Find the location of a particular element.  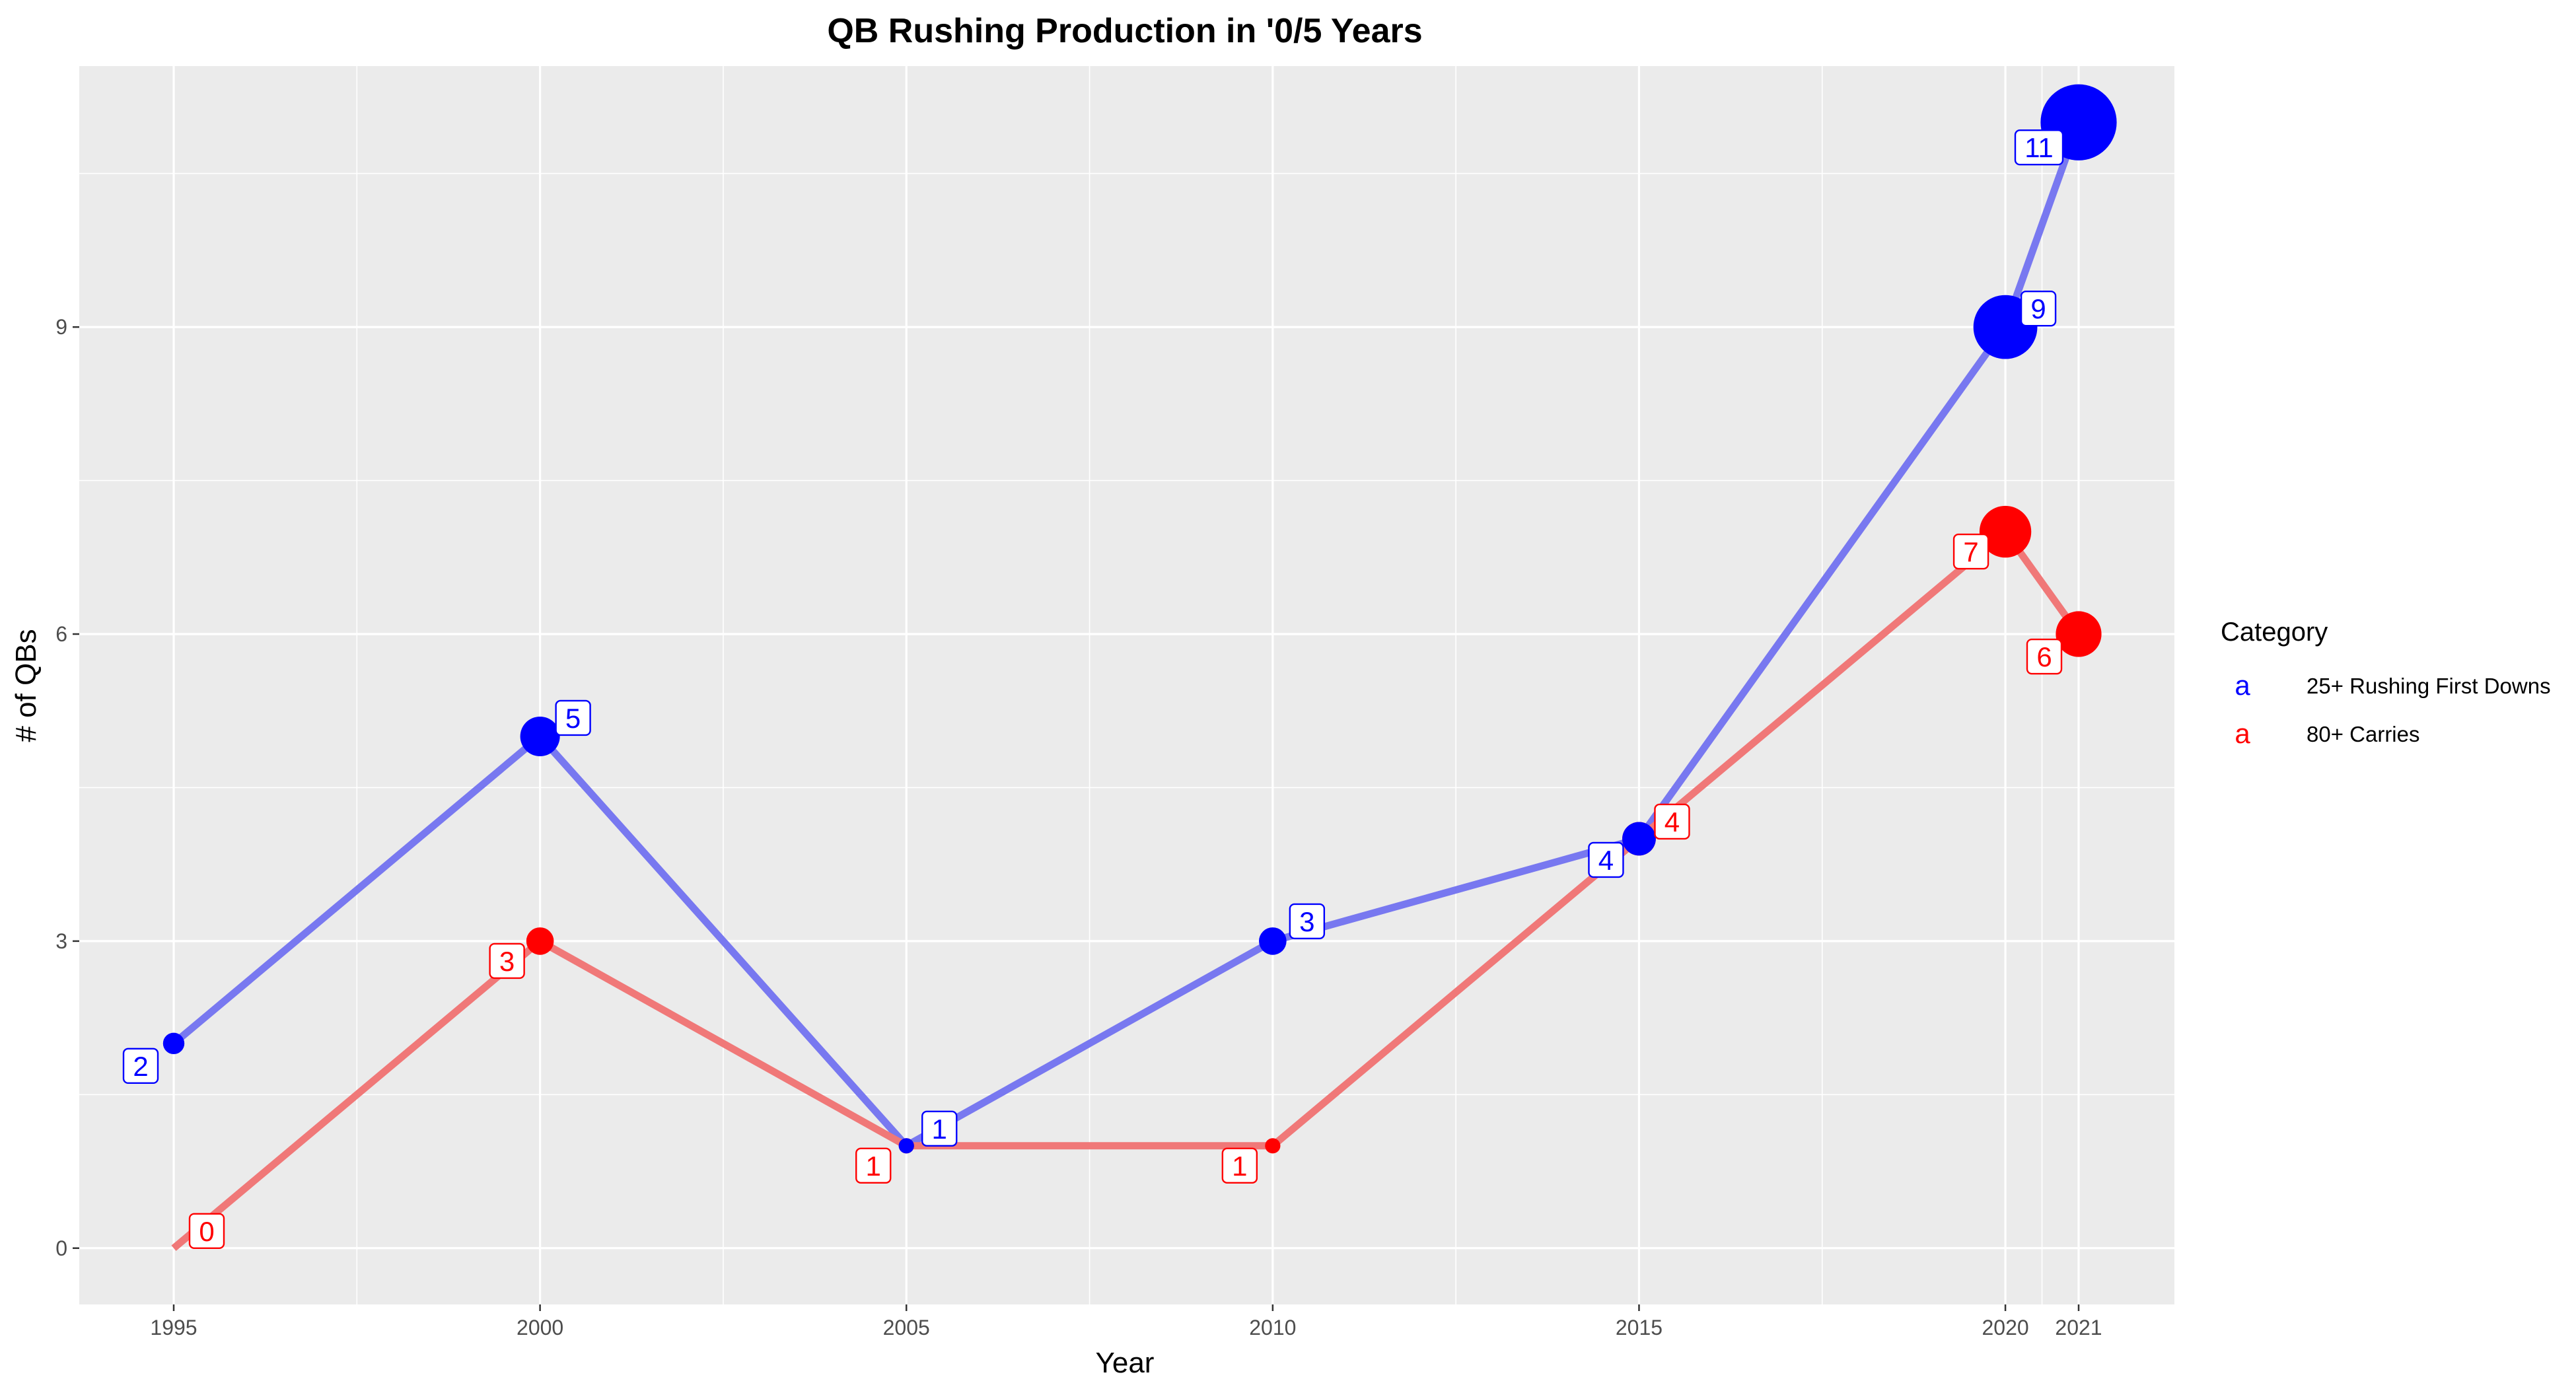

data-label-text: 7 is located at coordinates (1971, 551).